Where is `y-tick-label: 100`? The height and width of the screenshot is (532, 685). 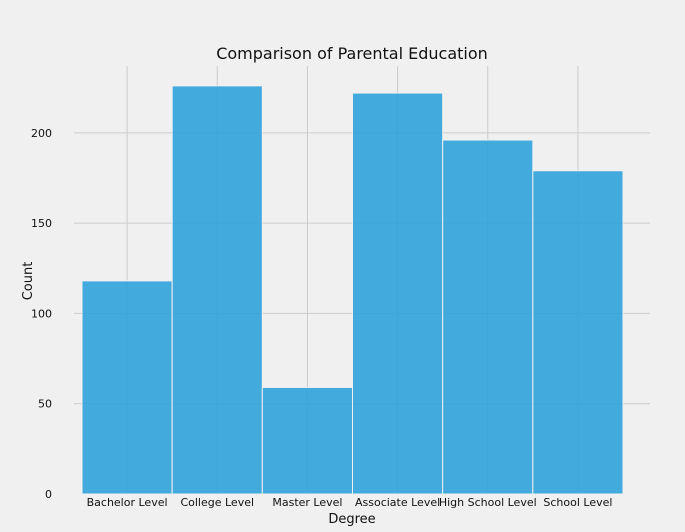
y-tick-label: 100 is located at coordinates (41, 313).